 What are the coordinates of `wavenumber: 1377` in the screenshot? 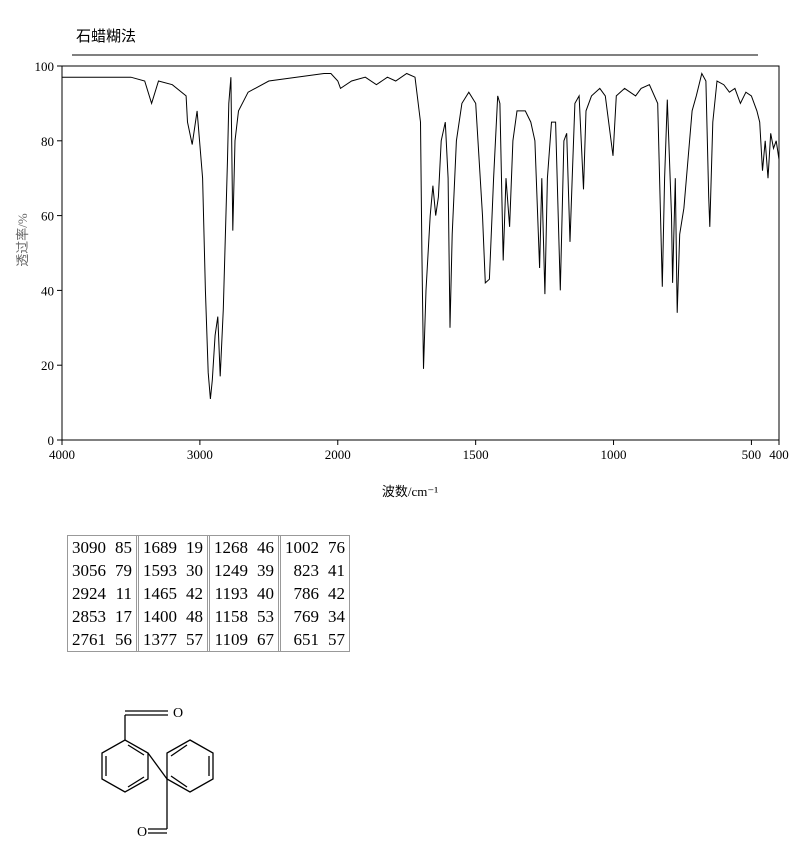 It's located at (160, 639).